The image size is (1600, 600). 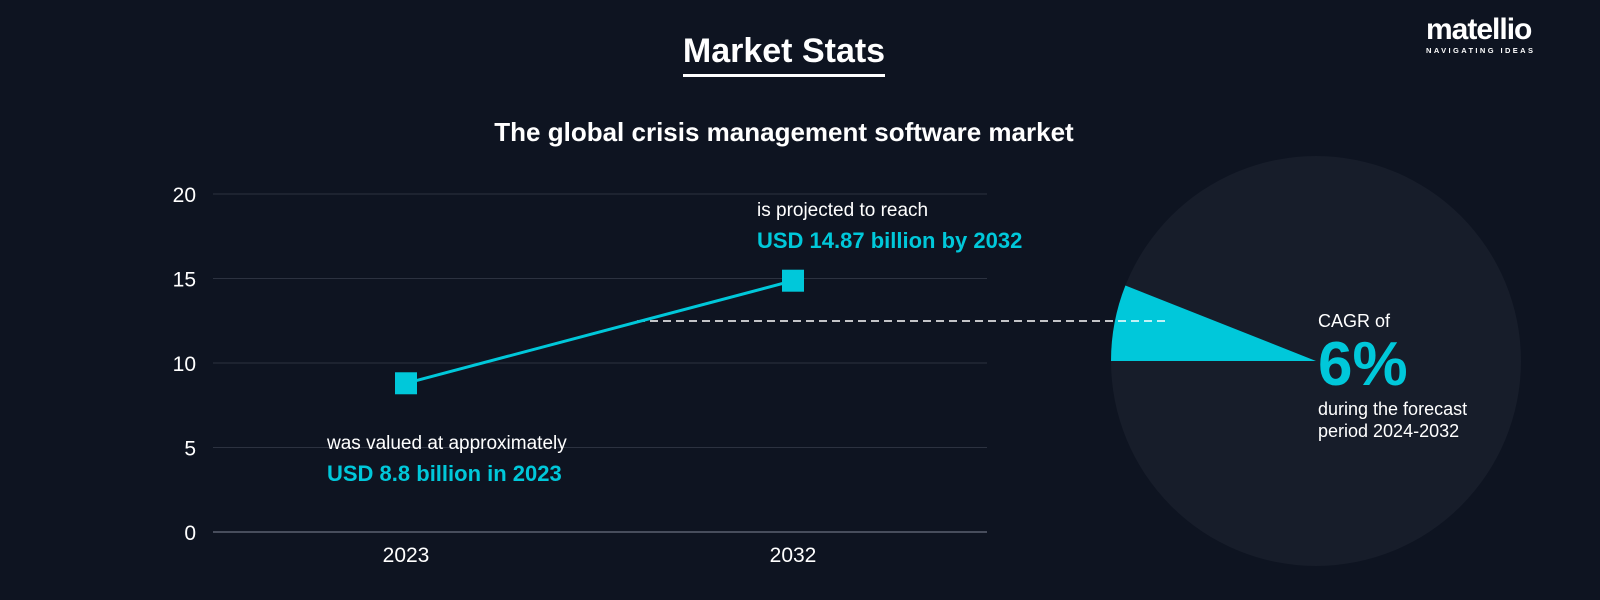 What do you see at coordinates (184, 280) in the screenshot?
I see `y-tick-label: 15` at bounding box center [184, 280].